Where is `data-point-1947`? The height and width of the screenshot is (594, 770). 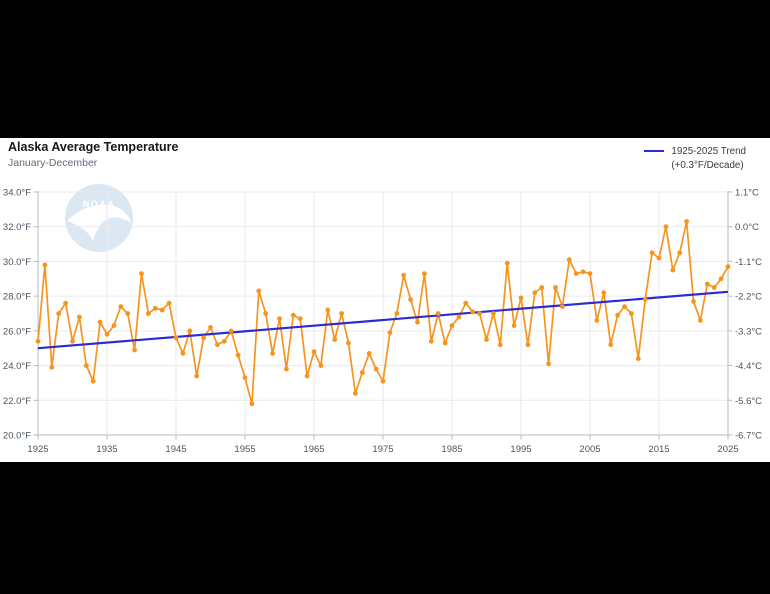 data-point-1947 is located at coordinates (190, 331).